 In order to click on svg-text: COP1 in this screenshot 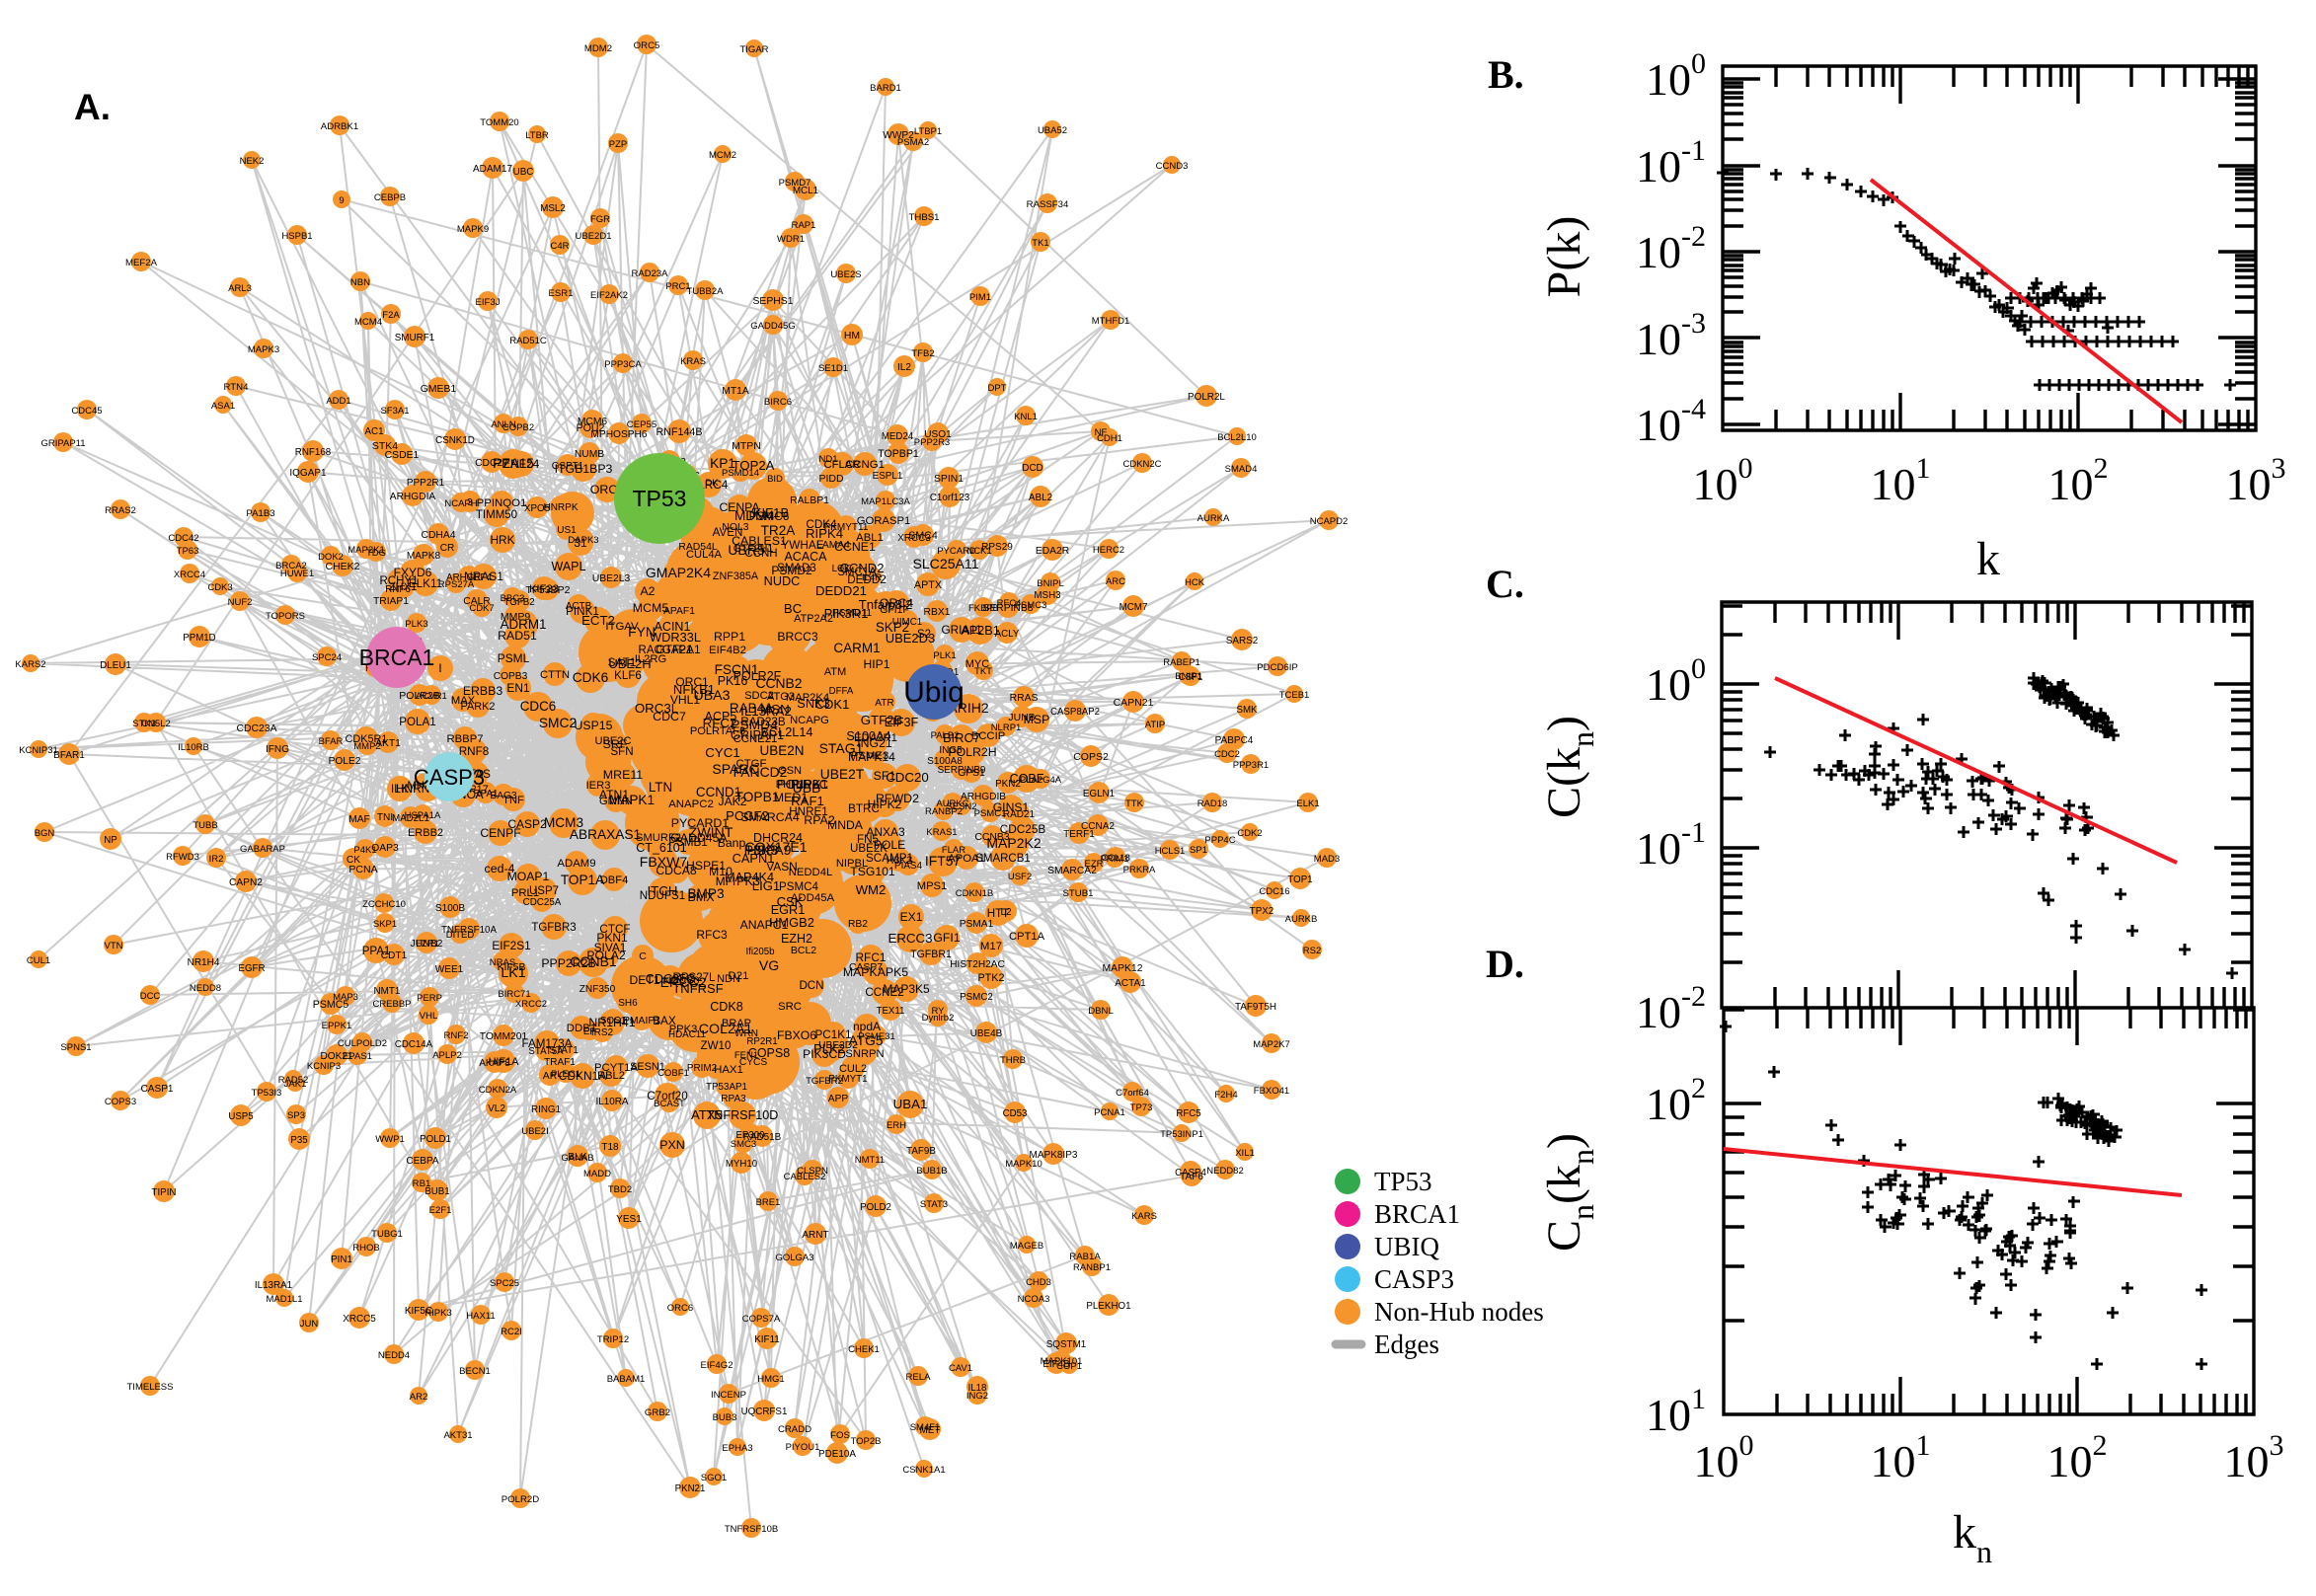, I will do `click(1069, 1366)`.